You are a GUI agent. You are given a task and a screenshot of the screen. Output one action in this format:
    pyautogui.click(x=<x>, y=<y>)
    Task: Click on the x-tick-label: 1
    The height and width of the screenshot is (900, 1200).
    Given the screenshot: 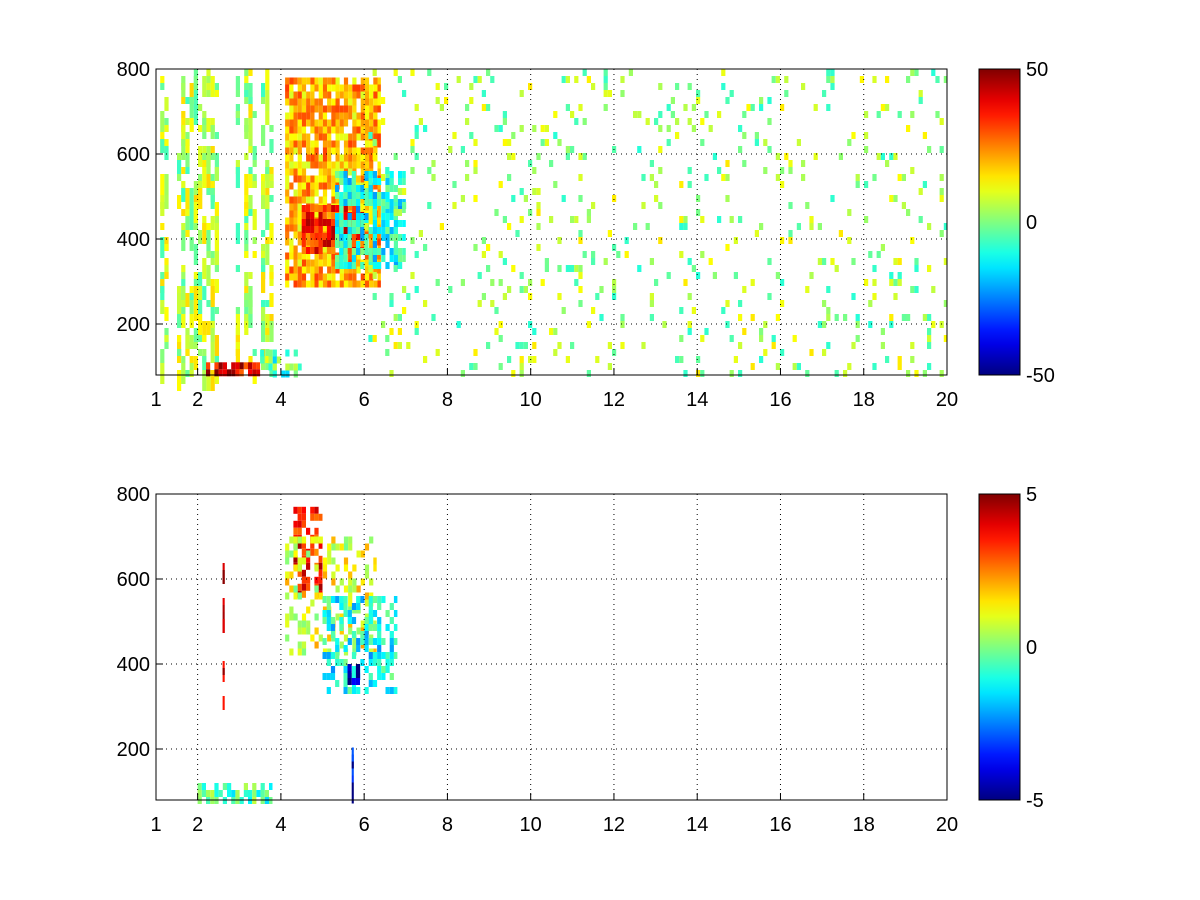 What is the action you would take?
    pyautogui.click(x=155, y=825)
    